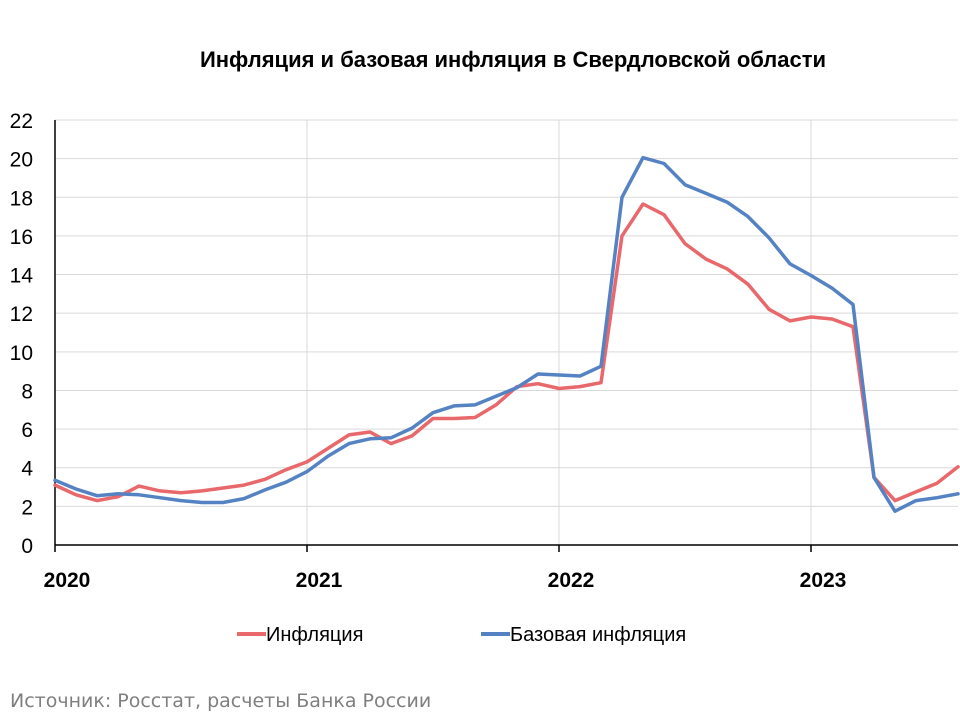 The image size is (960, 720). What do you see at coordinates (27, 430) in the screenshot?
I see `y-tick-label: 6` at bounding box center [27, 430].